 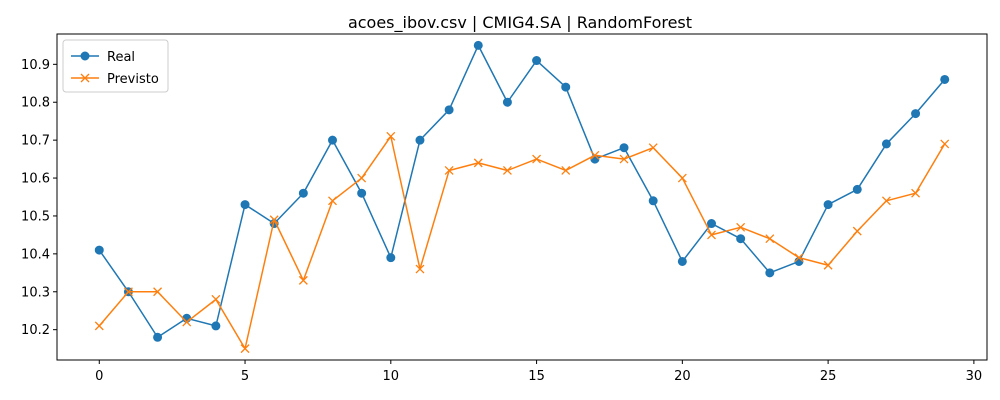 I want to click on legend-marker-previsto, so click(x=85, y=78).